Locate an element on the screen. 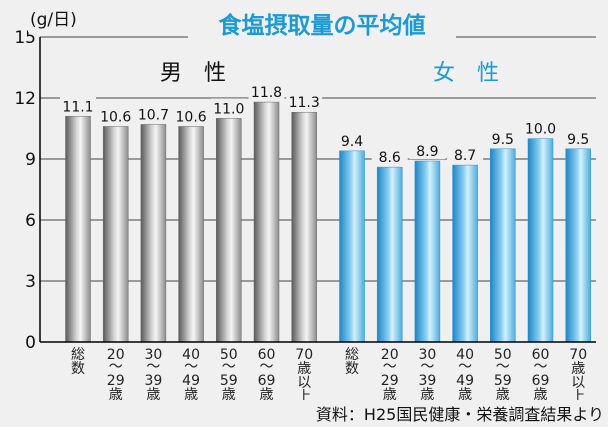 The height and width of the screenshot is (427, 608). y-unit-label: (g/日) is located at coordinates (53, 20).